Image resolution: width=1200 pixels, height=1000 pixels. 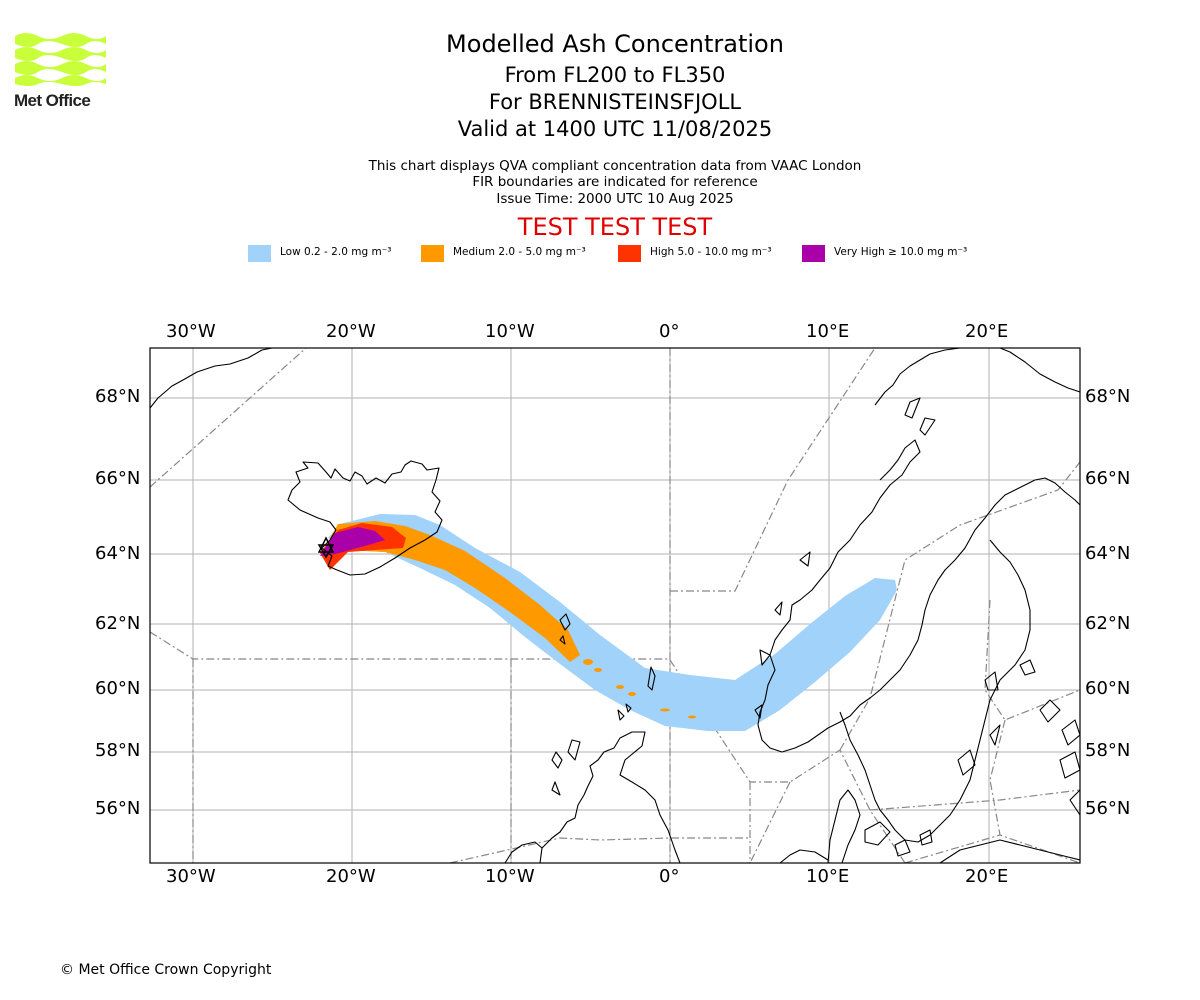 I want to click on copyright-notice: © Met Office Crown Copyright, so click(x=166, y=970).